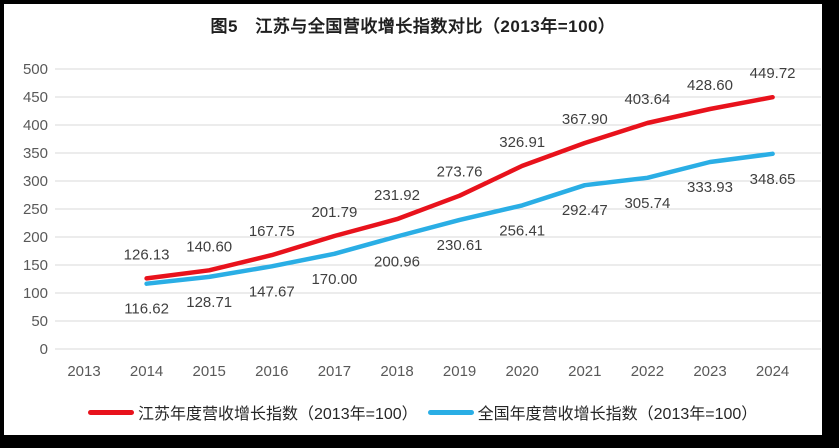 The width and height of the screenshot is (839, 448). Describe the element at coordinates (35, 181) in the screenshot. I see `y-axis-tick-label: 300` at that location.